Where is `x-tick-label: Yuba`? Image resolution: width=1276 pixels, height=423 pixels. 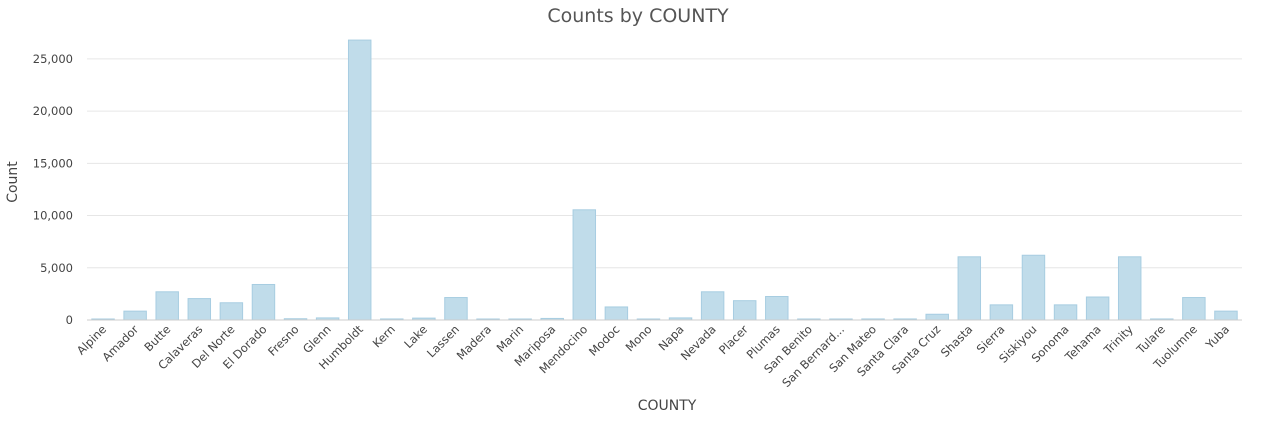 x-tick-label: Yuba is located at coordinates (1217, 337).